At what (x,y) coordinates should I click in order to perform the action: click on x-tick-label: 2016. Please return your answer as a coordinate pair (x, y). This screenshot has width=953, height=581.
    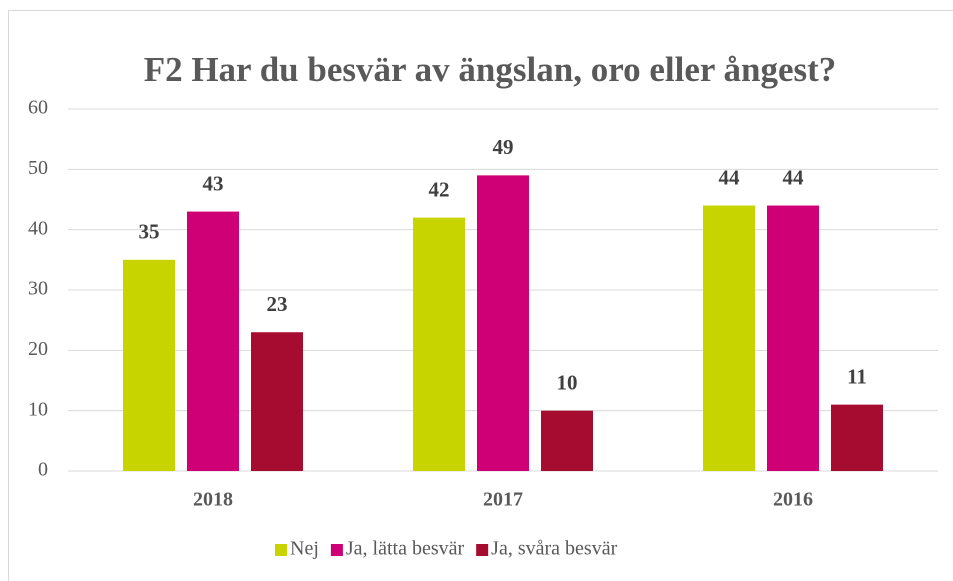
    Looking at the image, I should click on (793, 500).